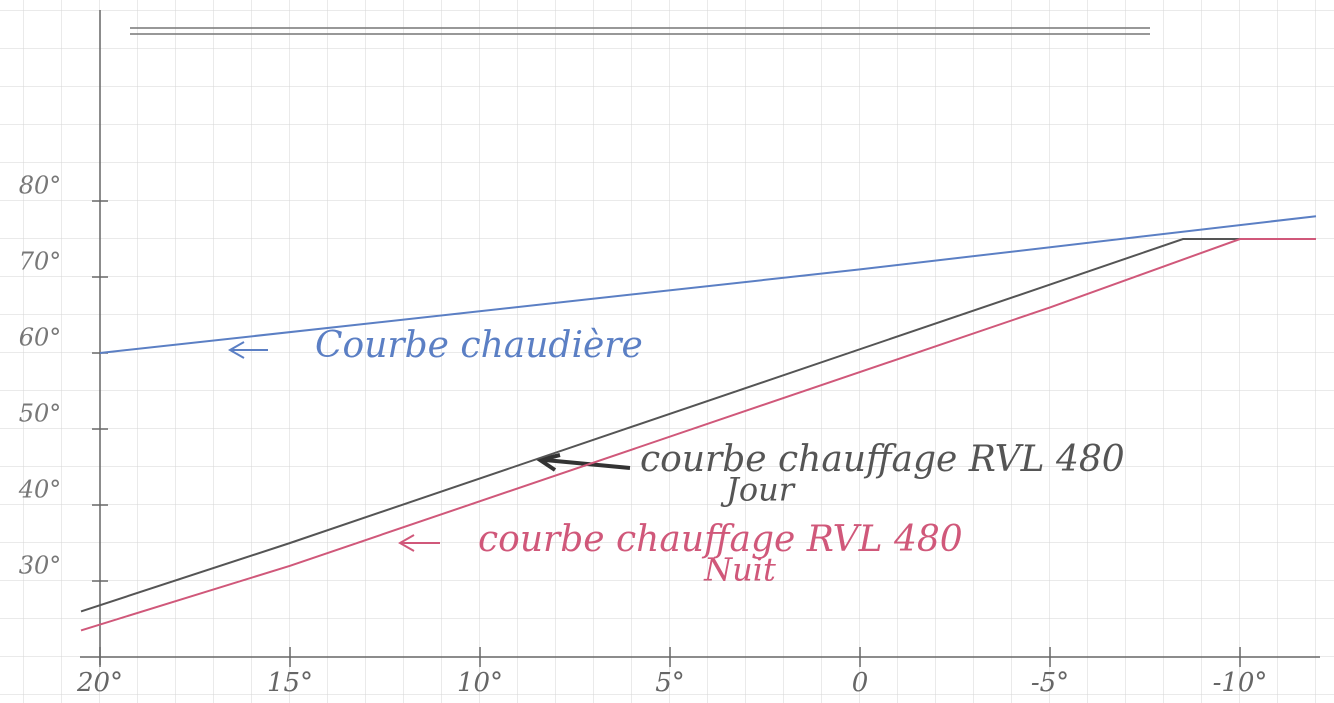  Describe the element at coordinates (40, 414) in the screenshot. I see `y-tick-label: 50°` at that location.